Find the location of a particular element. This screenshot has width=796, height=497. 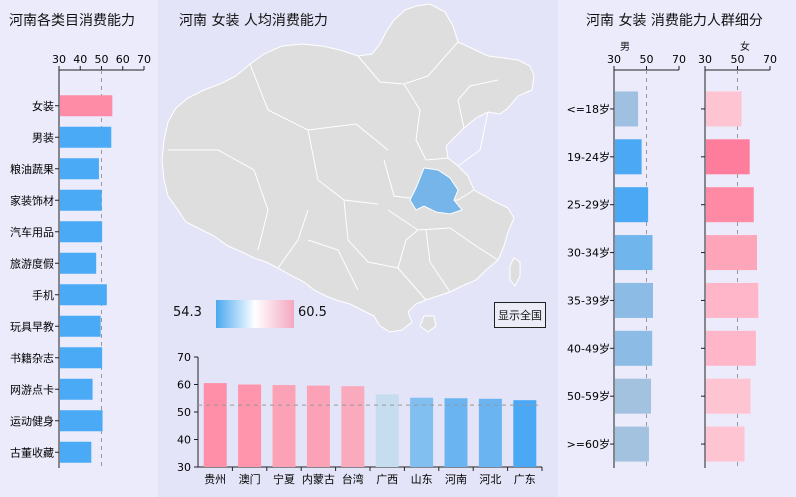

province-category-label: 内蒙古 is located at coordinates (318, 479).